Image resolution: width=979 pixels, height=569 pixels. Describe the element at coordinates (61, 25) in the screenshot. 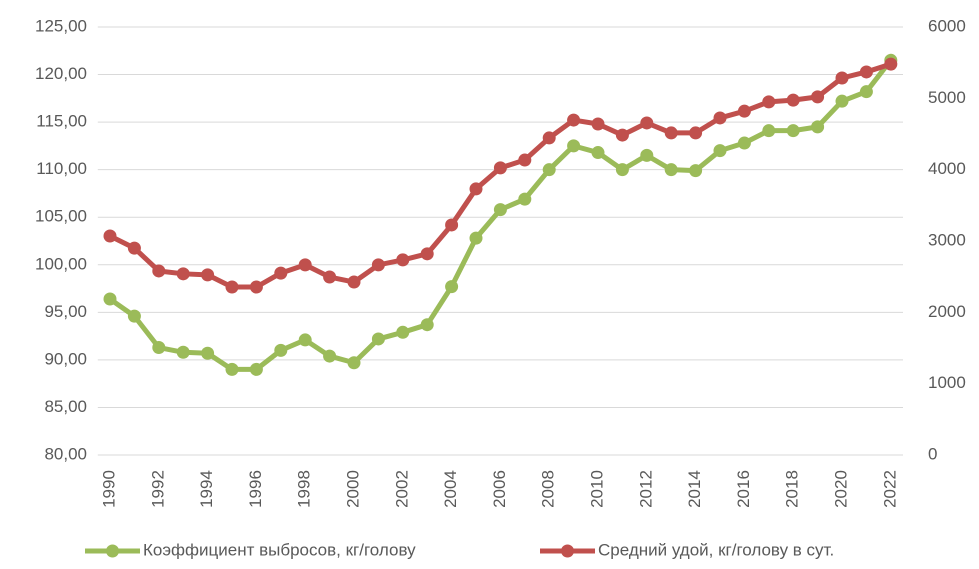

I see `y-tick-label: 125,00` at that location.